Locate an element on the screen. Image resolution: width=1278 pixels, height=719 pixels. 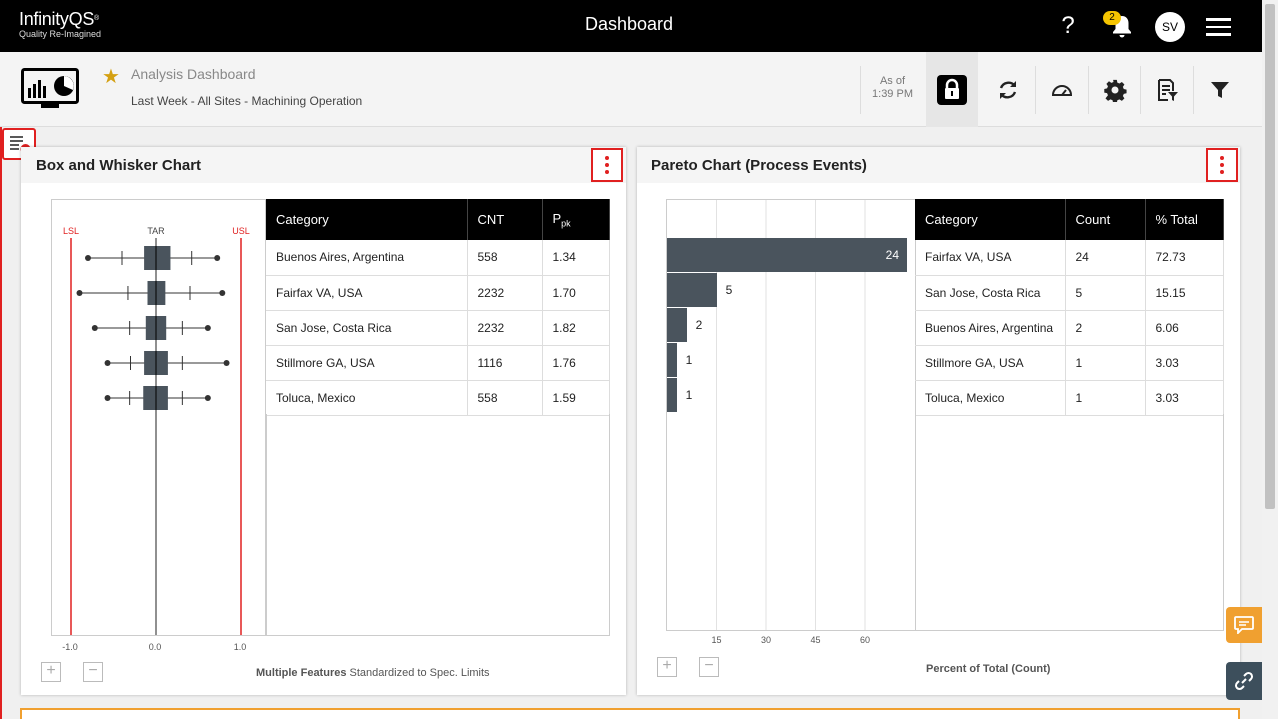
lock-button is located at coordinates (952, 89).